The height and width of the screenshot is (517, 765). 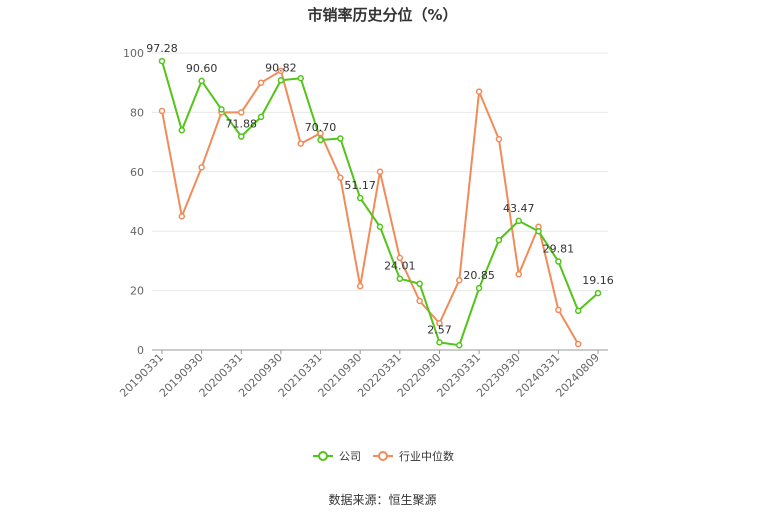 What do you see at coordinates (137, 172) in the screenshot?
I see `y-tick-label: 60` at bounding box center [137, 172].